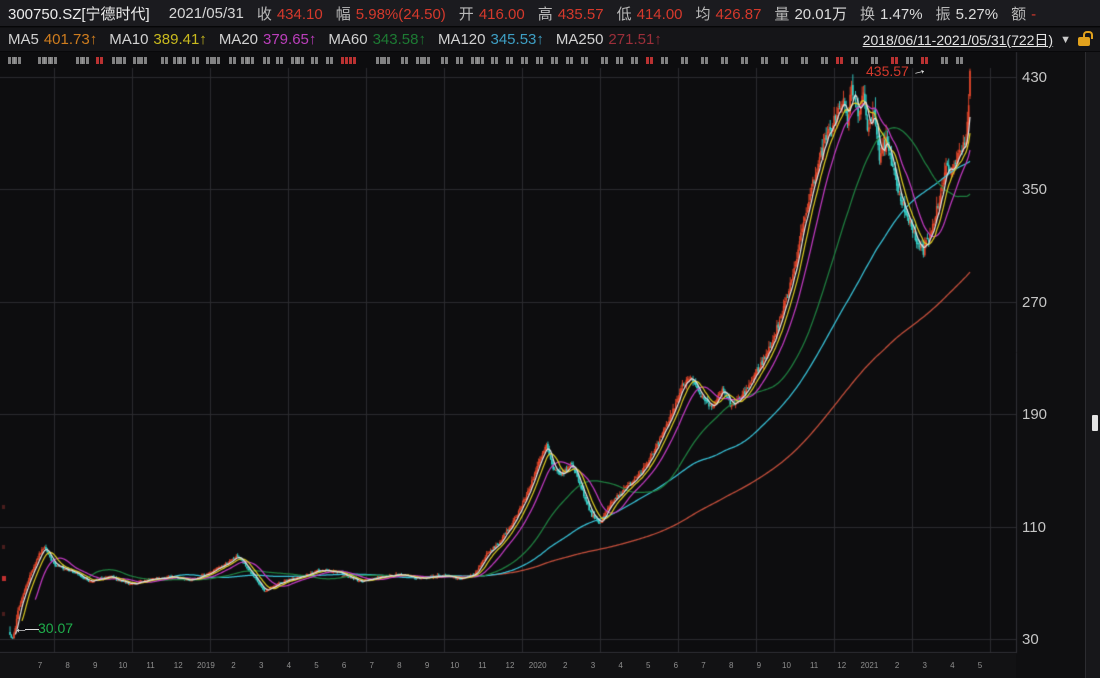 This screenshot has height=678, width=1100. What do you see at coordinates (23, 39) in the screenshot?
I see `ma-item-label: MA5` at bounding box center [23, 39].